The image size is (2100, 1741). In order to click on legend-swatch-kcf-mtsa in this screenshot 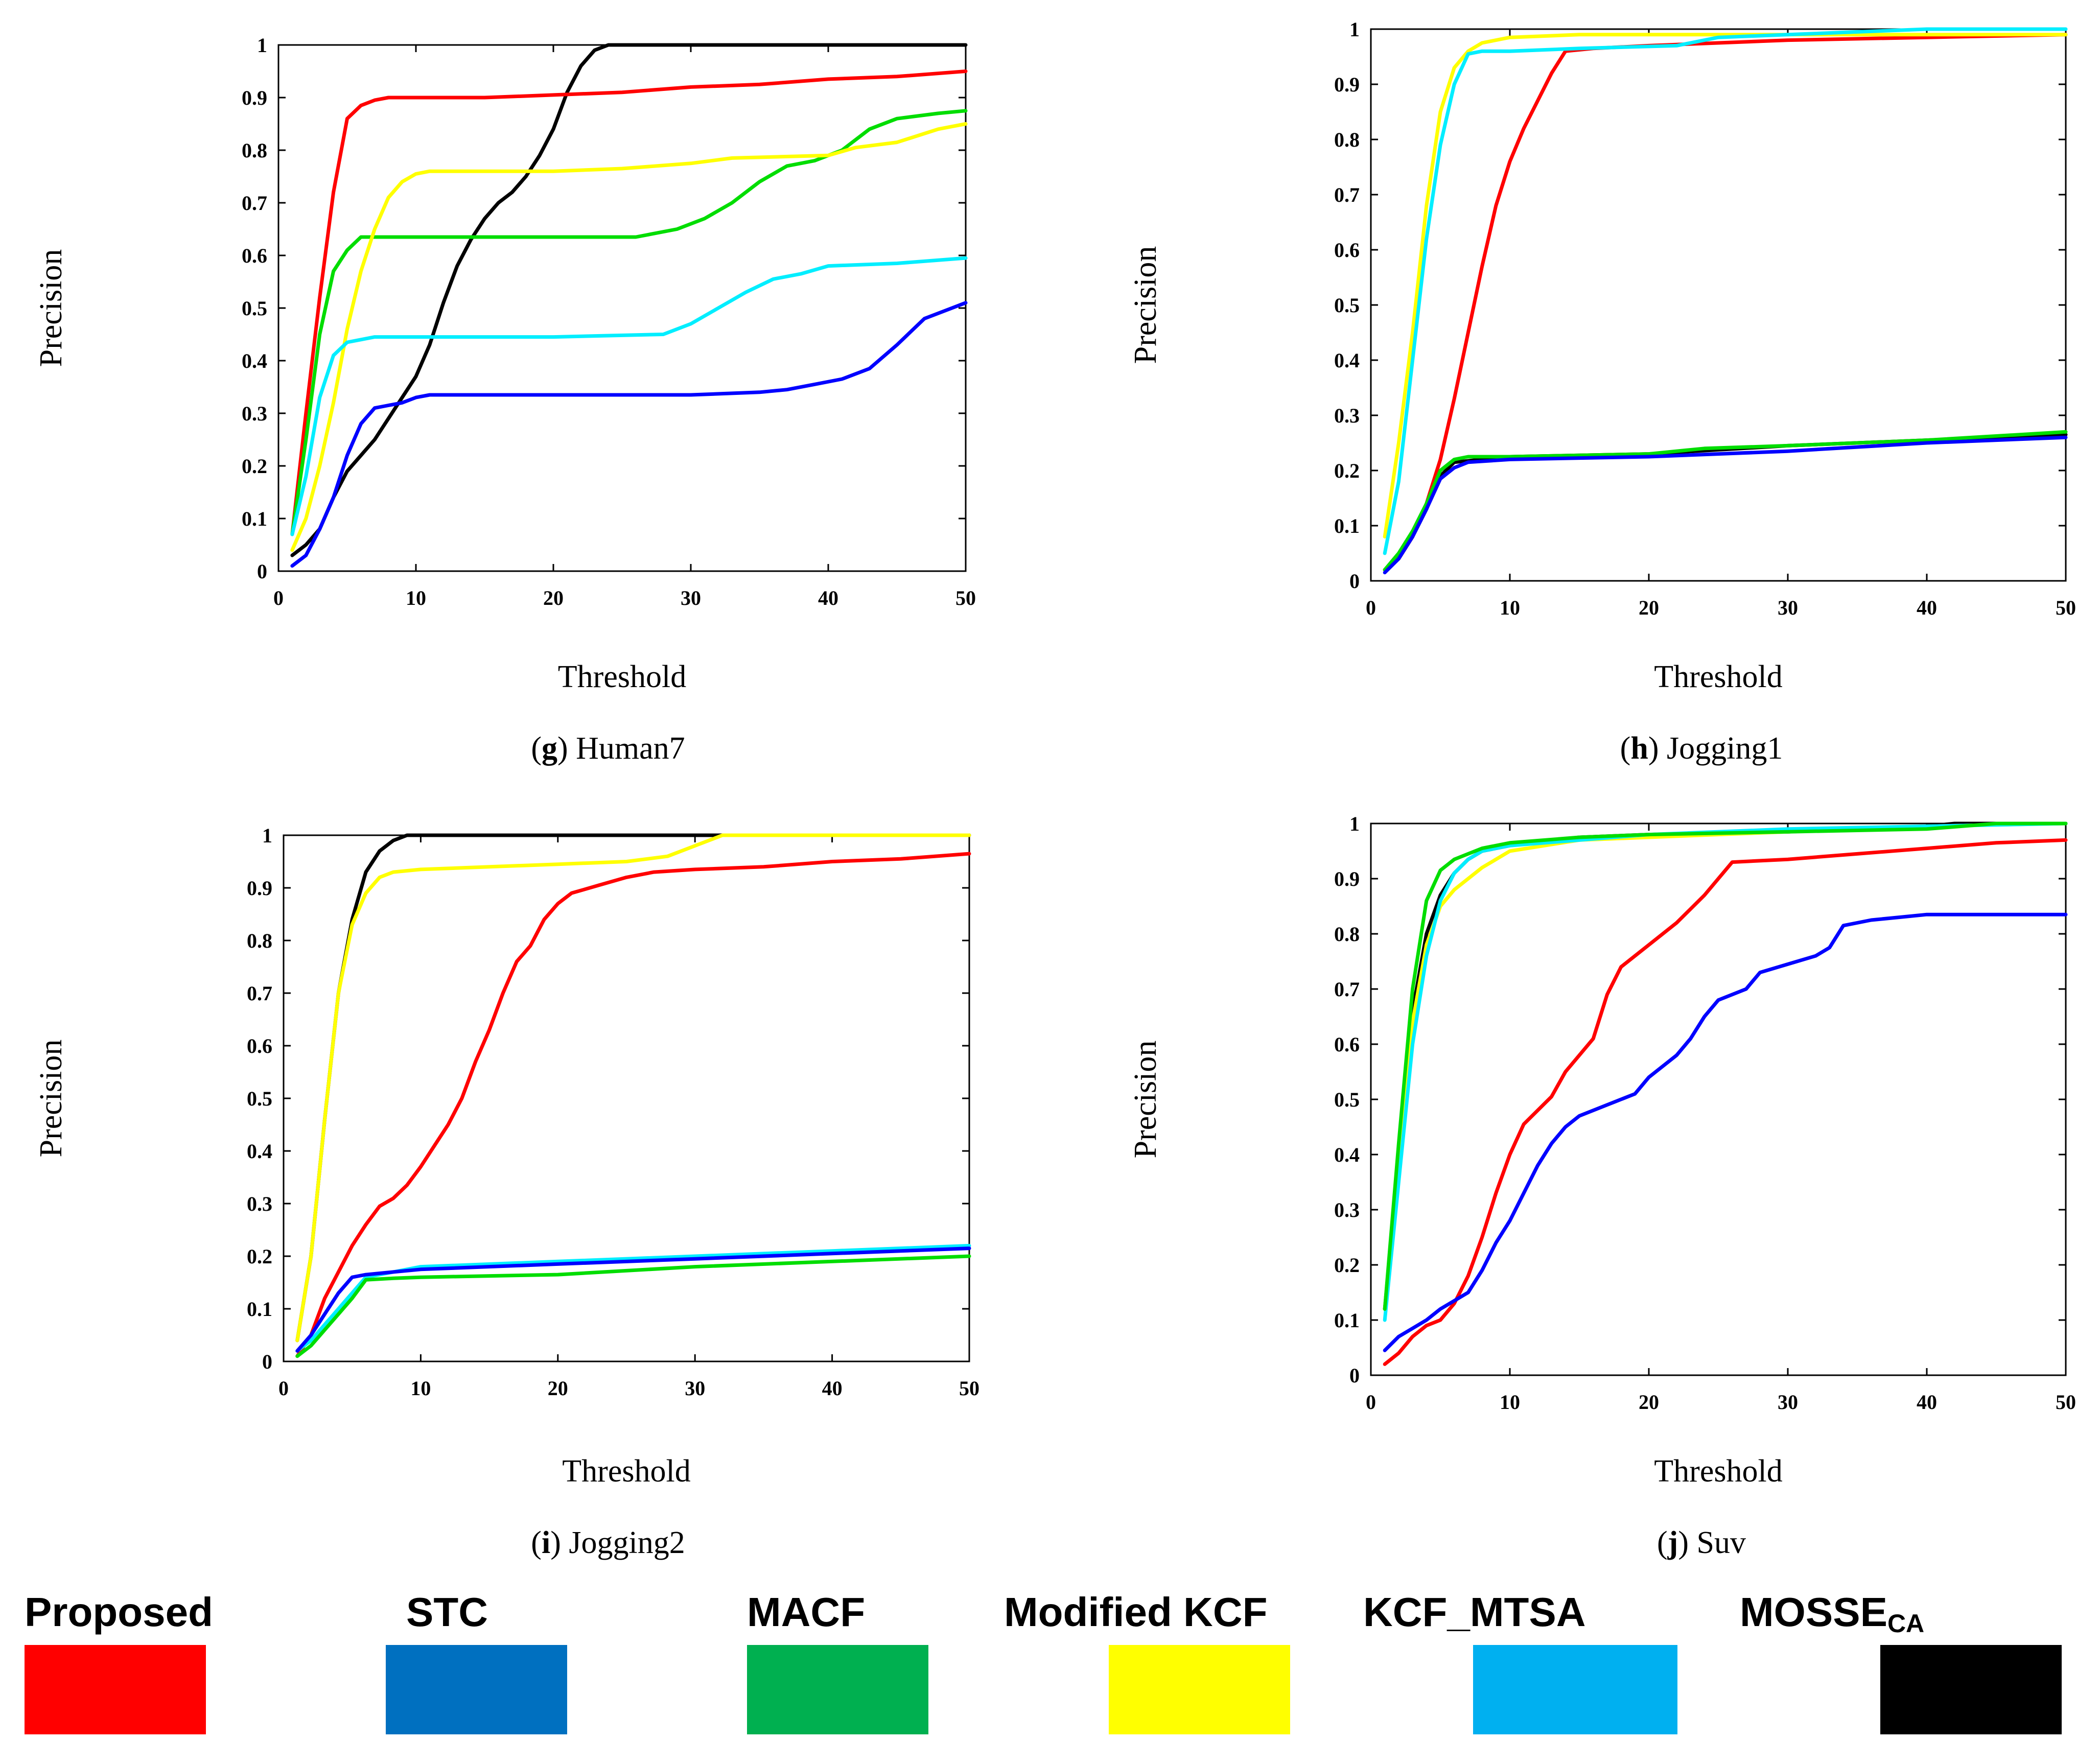, I will do `click(1575, 1690)`.